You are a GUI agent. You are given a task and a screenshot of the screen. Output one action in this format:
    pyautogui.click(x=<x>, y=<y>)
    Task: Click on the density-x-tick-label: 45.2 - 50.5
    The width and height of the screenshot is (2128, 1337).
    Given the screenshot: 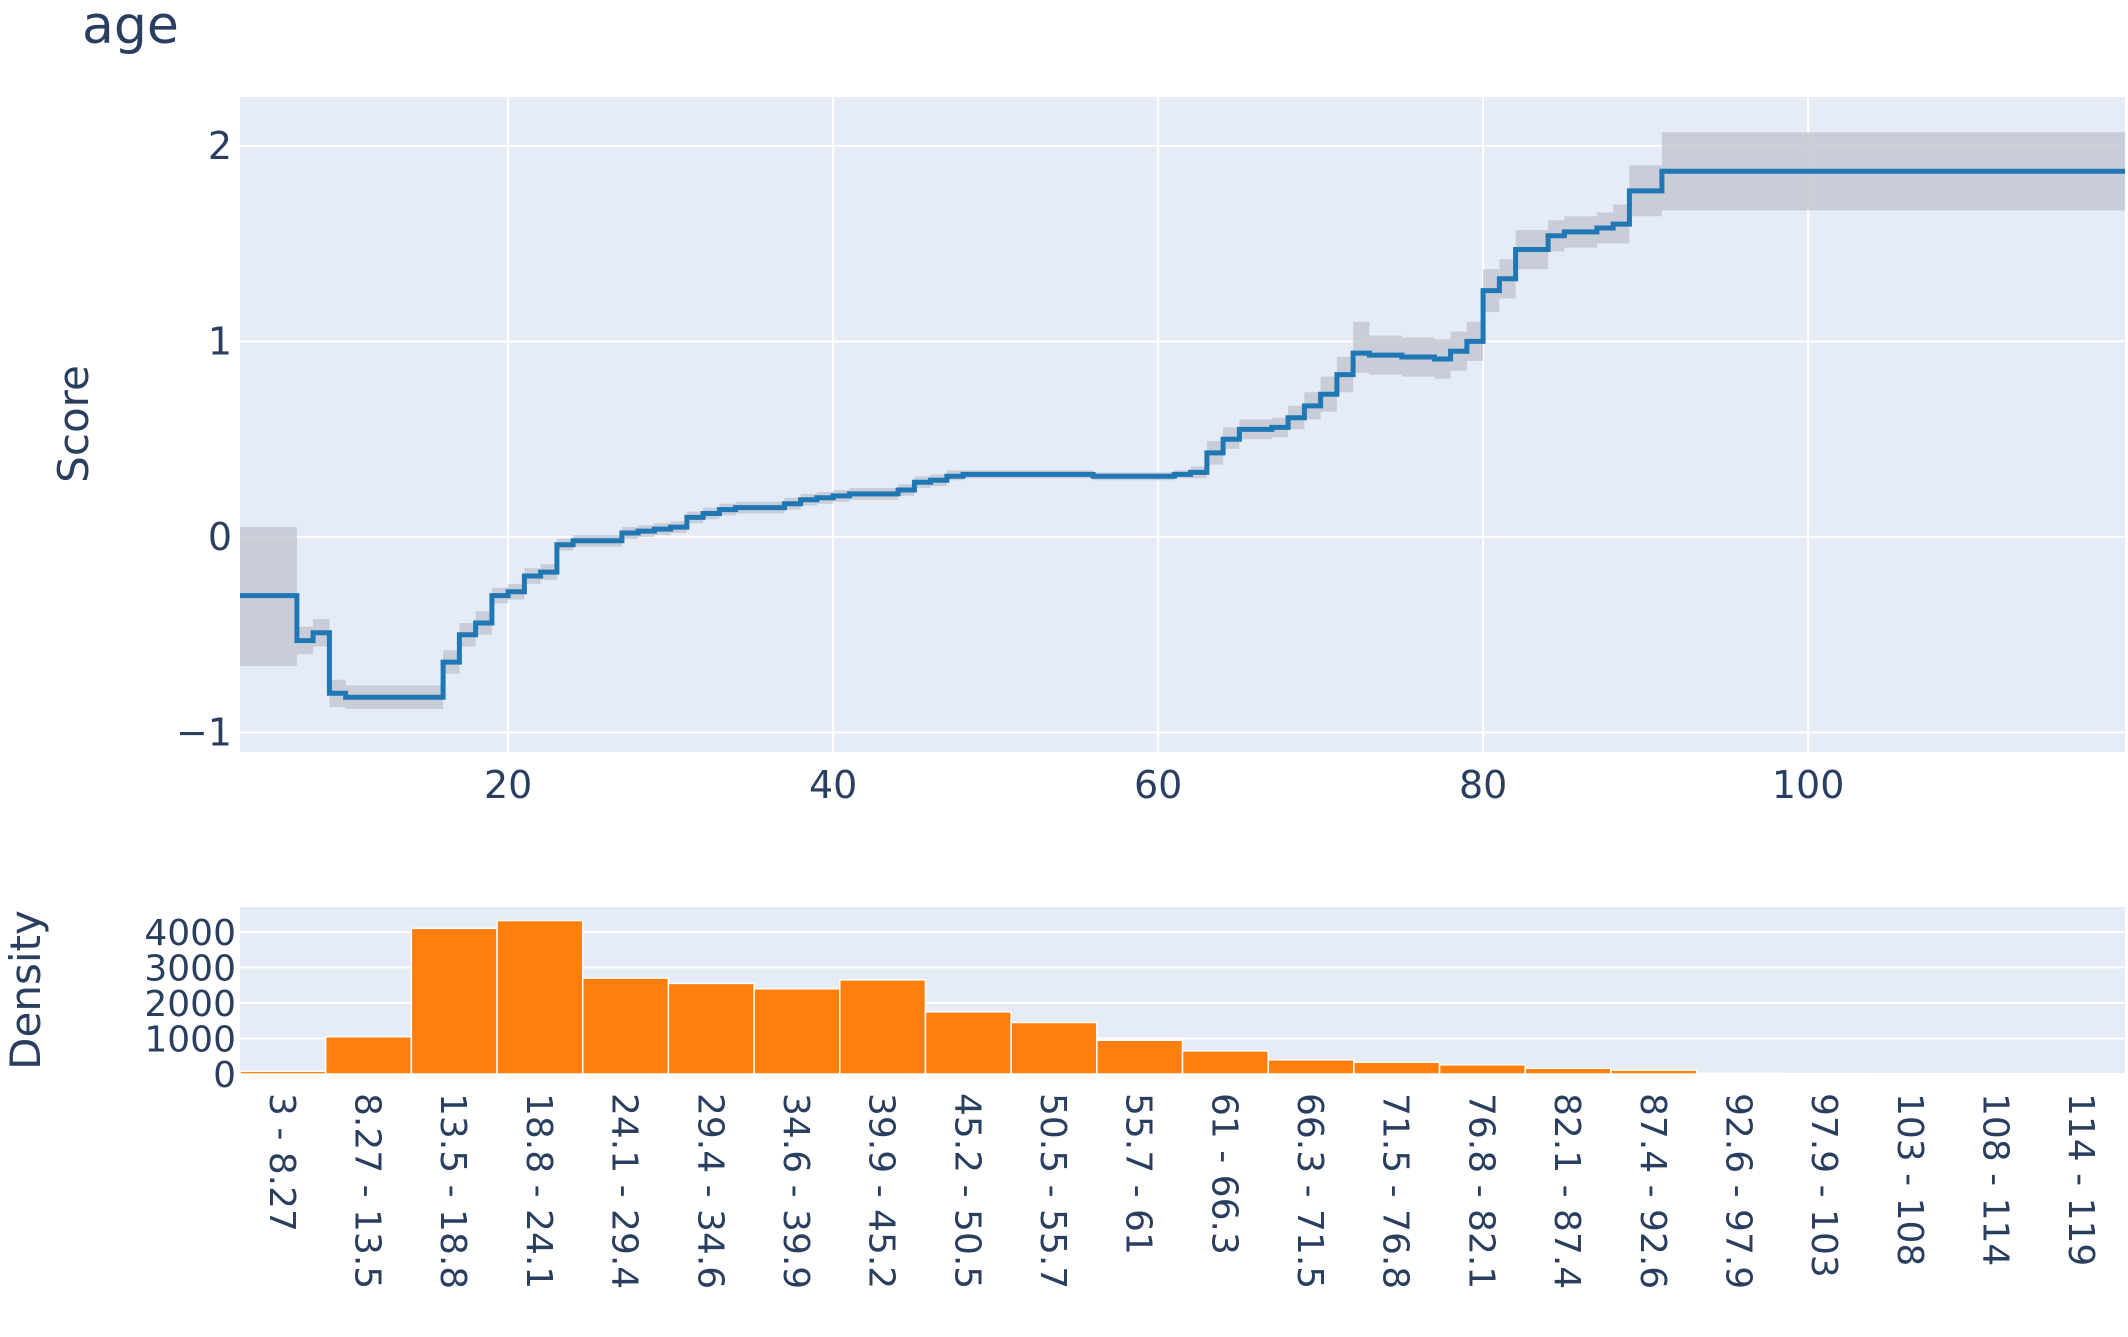 What is the action you would take?
    pyautogui.click(x=966, y=1191)
    